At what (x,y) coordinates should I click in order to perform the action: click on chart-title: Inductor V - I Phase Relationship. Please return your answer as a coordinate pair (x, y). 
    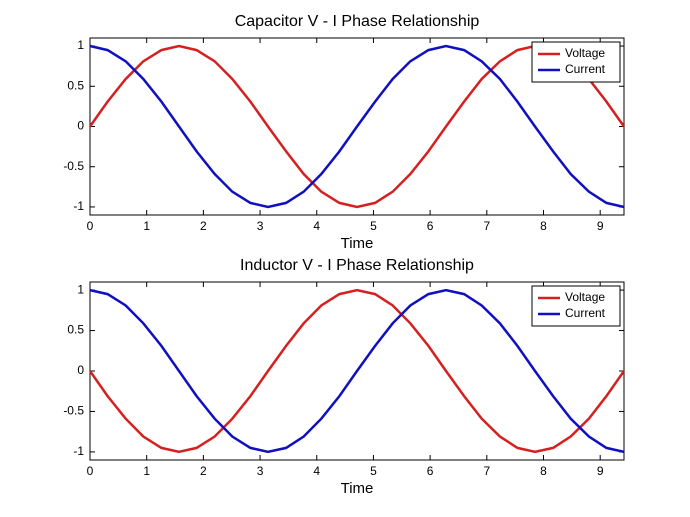
    Looking at the image, I should click on (357, 265).